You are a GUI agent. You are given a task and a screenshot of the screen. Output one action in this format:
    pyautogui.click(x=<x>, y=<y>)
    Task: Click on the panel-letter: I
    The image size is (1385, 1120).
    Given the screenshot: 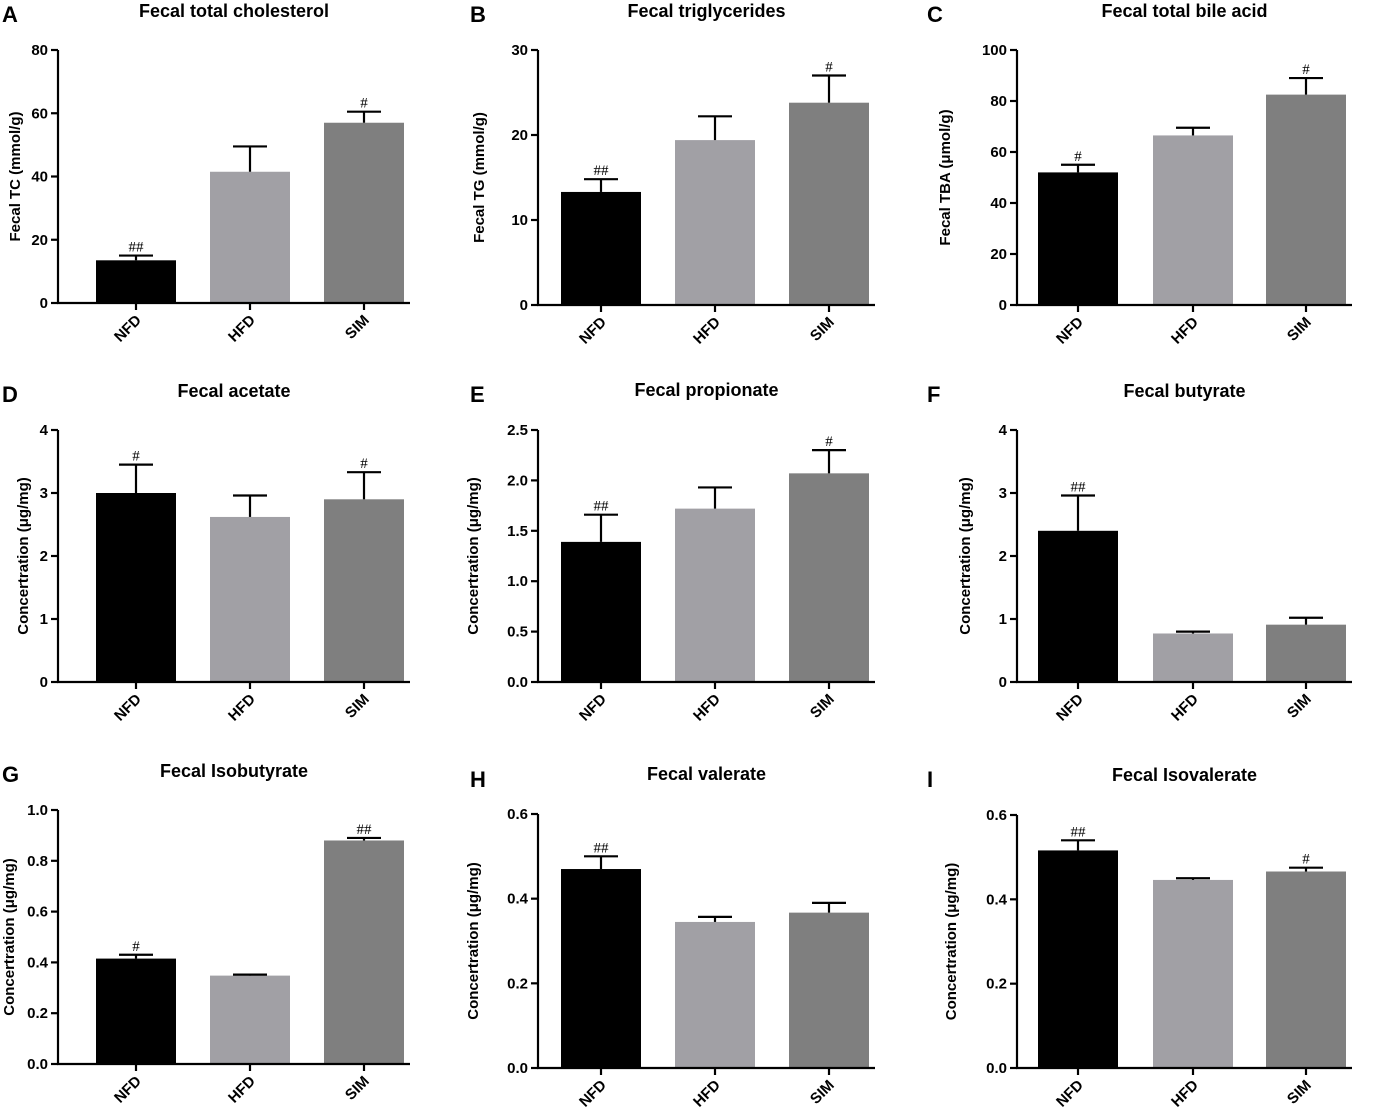 What is the action you would take?
    pyautogui.click(x=930, y=779)
    